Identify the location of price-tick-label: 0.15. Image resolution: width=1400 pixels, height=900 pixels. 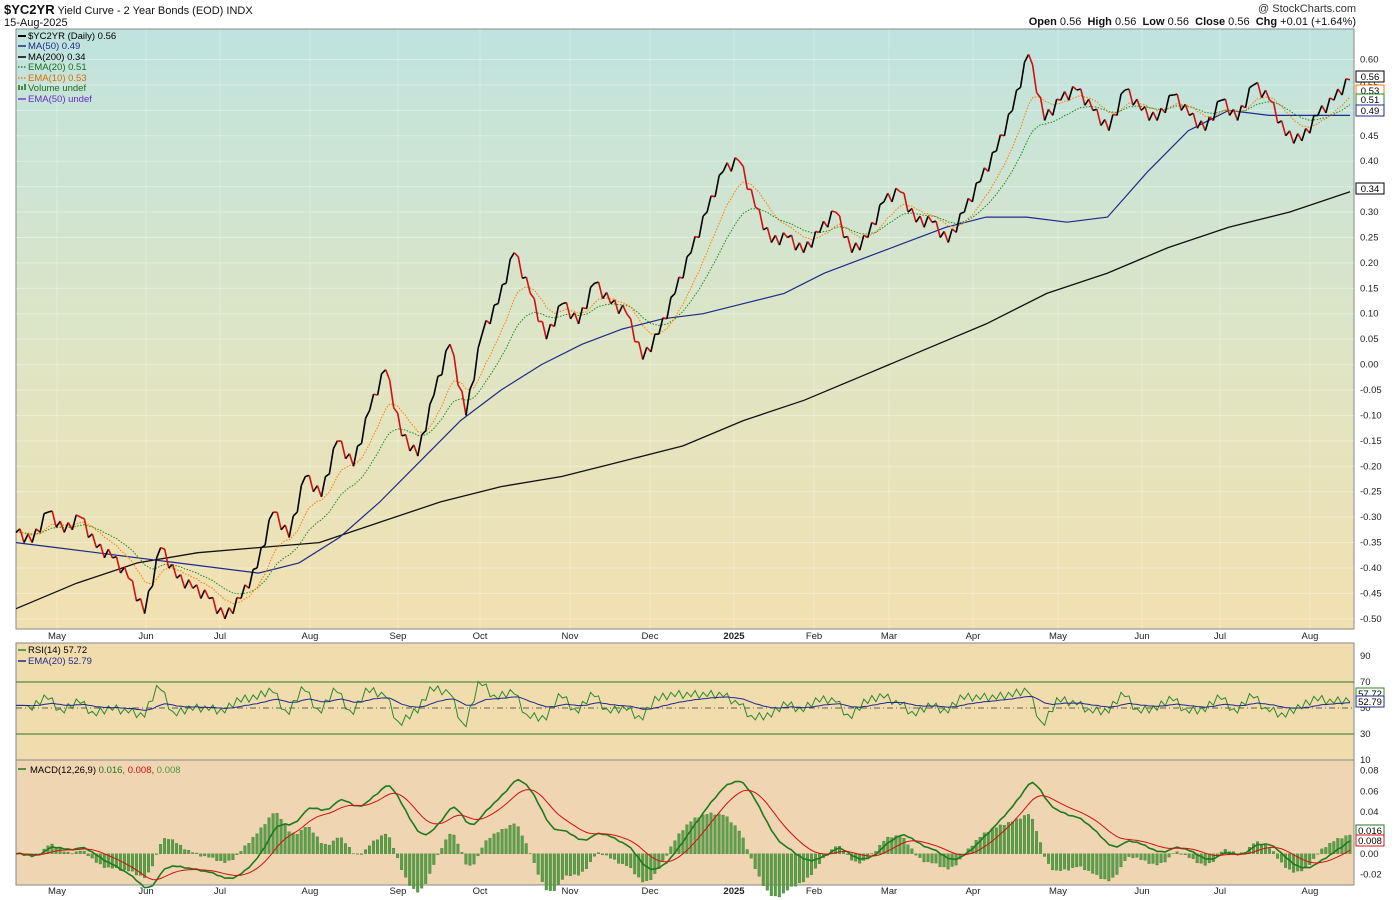
(1369, 288).